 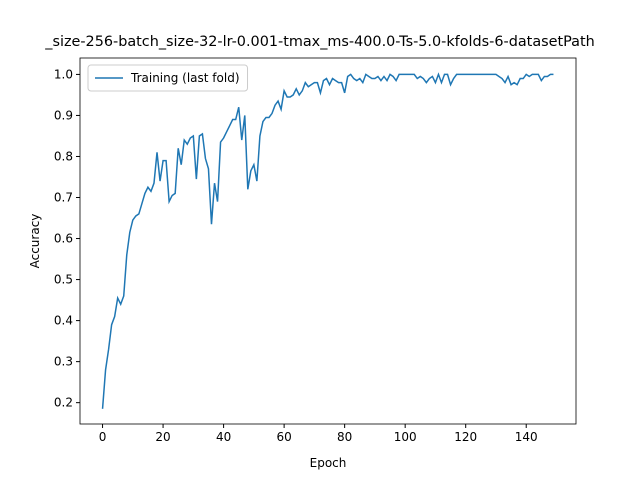 I want to click on y-tick-label: 0.5, so click(x=63, y=280).